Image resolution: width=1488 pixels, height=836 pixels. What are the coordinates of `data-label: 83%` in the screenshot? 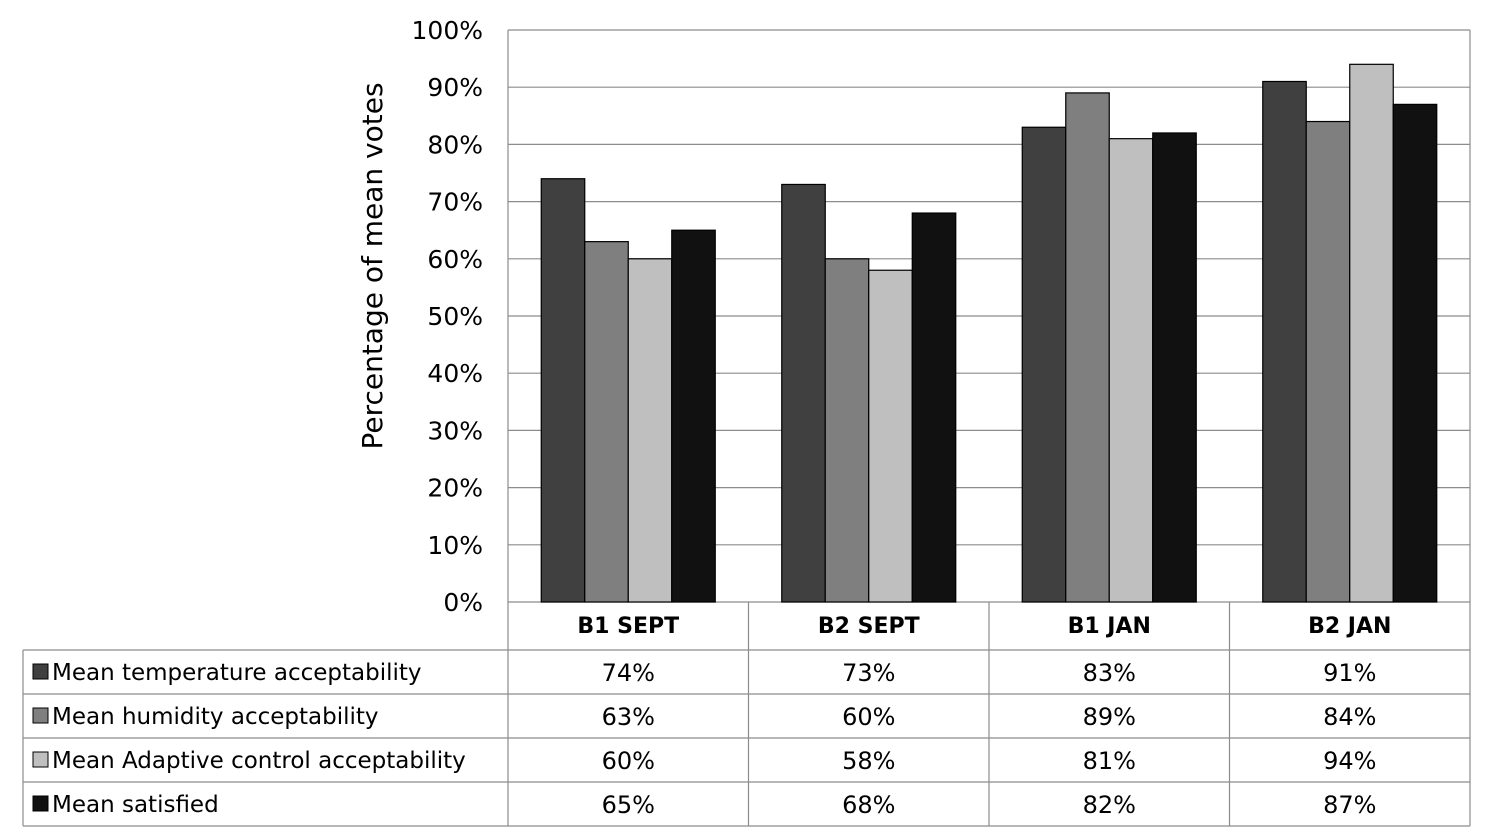 It's located at (1109, 673).